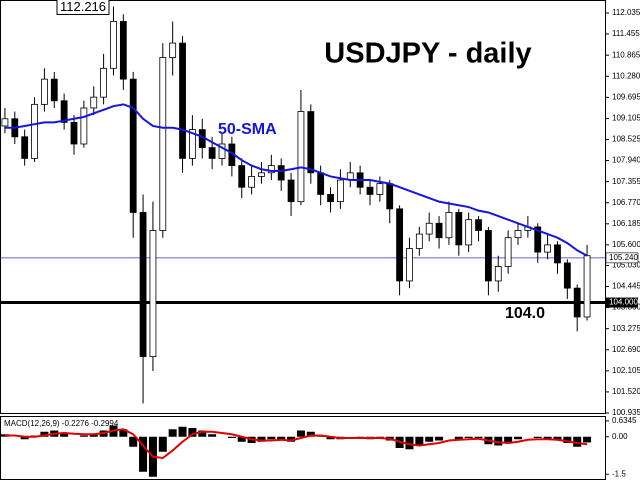 This screenshot has width=640, height=480. I want to click on level-annotation: 104.0, so click(525, 313).